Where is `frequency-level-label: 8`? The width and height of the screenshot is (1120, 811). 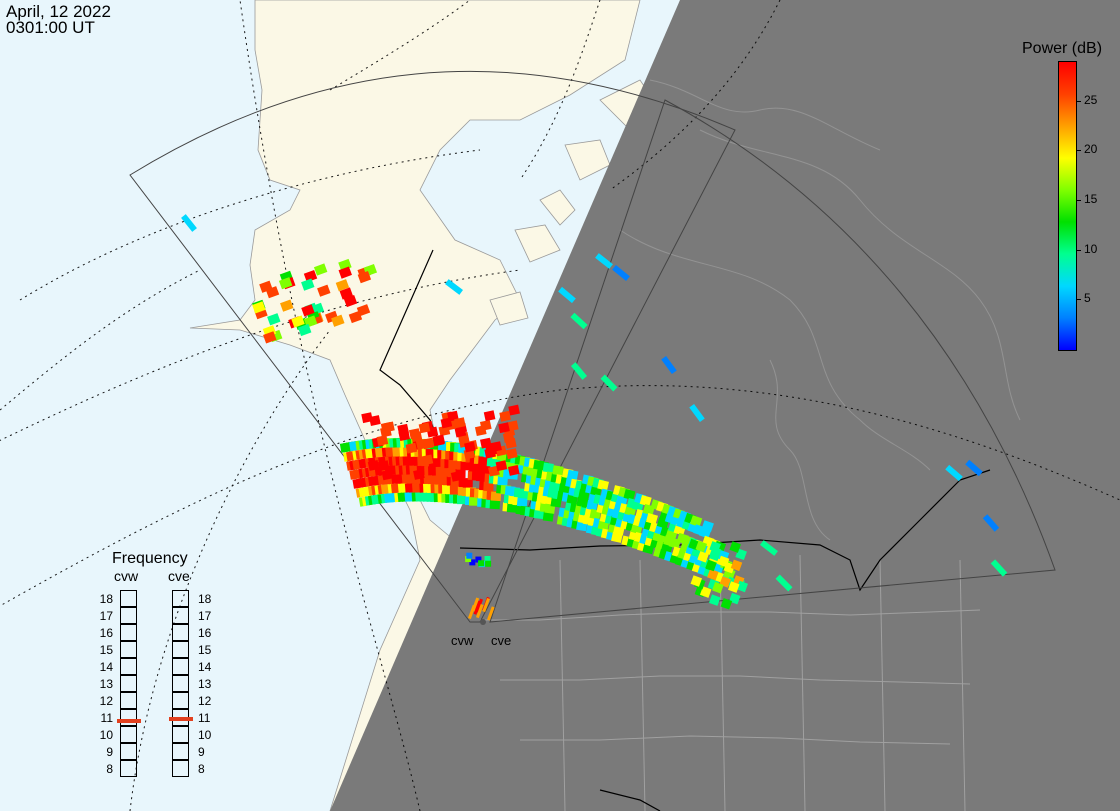 frequency-level-label: 8 is located at coordinates (201, 769).